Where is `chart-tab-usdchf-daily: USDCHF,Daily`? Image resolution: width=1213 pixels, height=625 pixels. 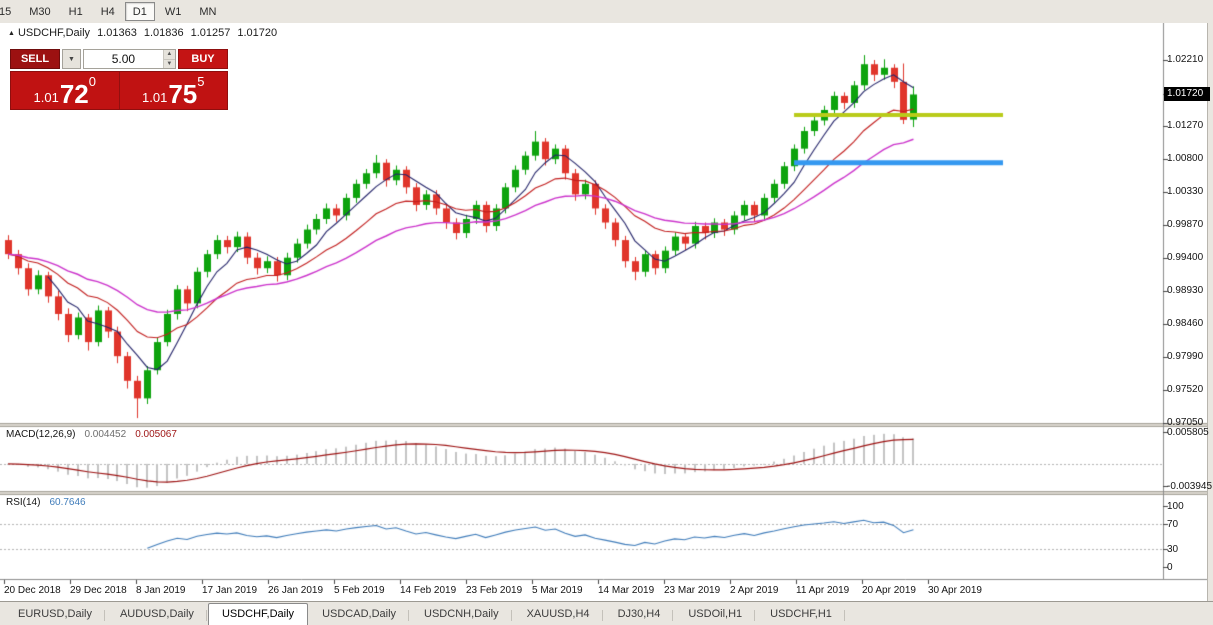 chart-tab-usdchf-daily: USDCHF,Daily is located at coordinates (258, 614).